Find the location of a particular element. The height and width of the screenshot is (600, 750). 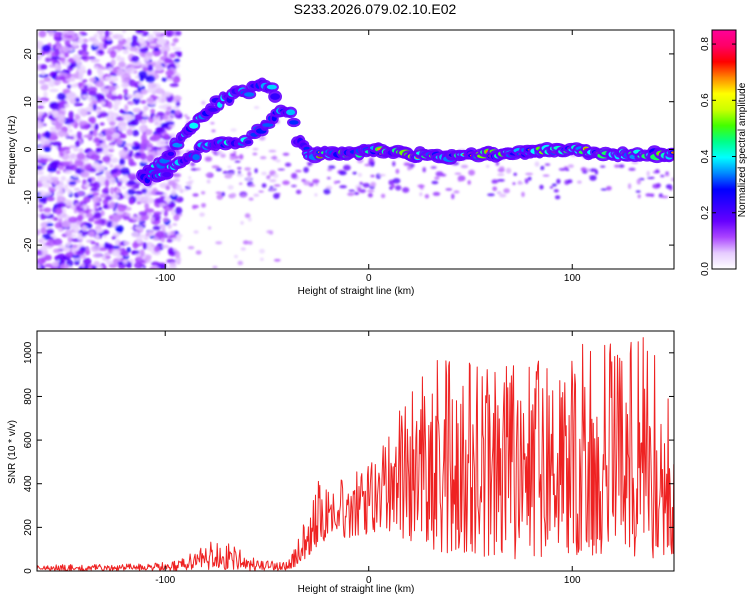

y-tick-label: 1000 is located at coordinates (28, 352).